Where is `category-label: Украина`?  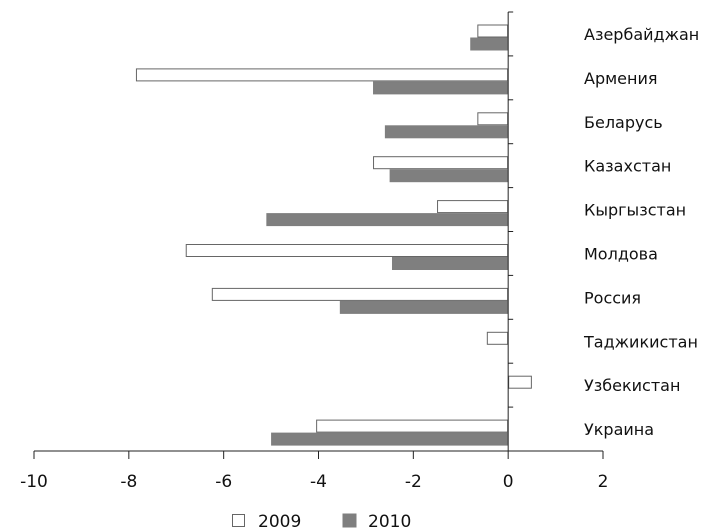 category-label: Украина is located at coordinates (619, 429).